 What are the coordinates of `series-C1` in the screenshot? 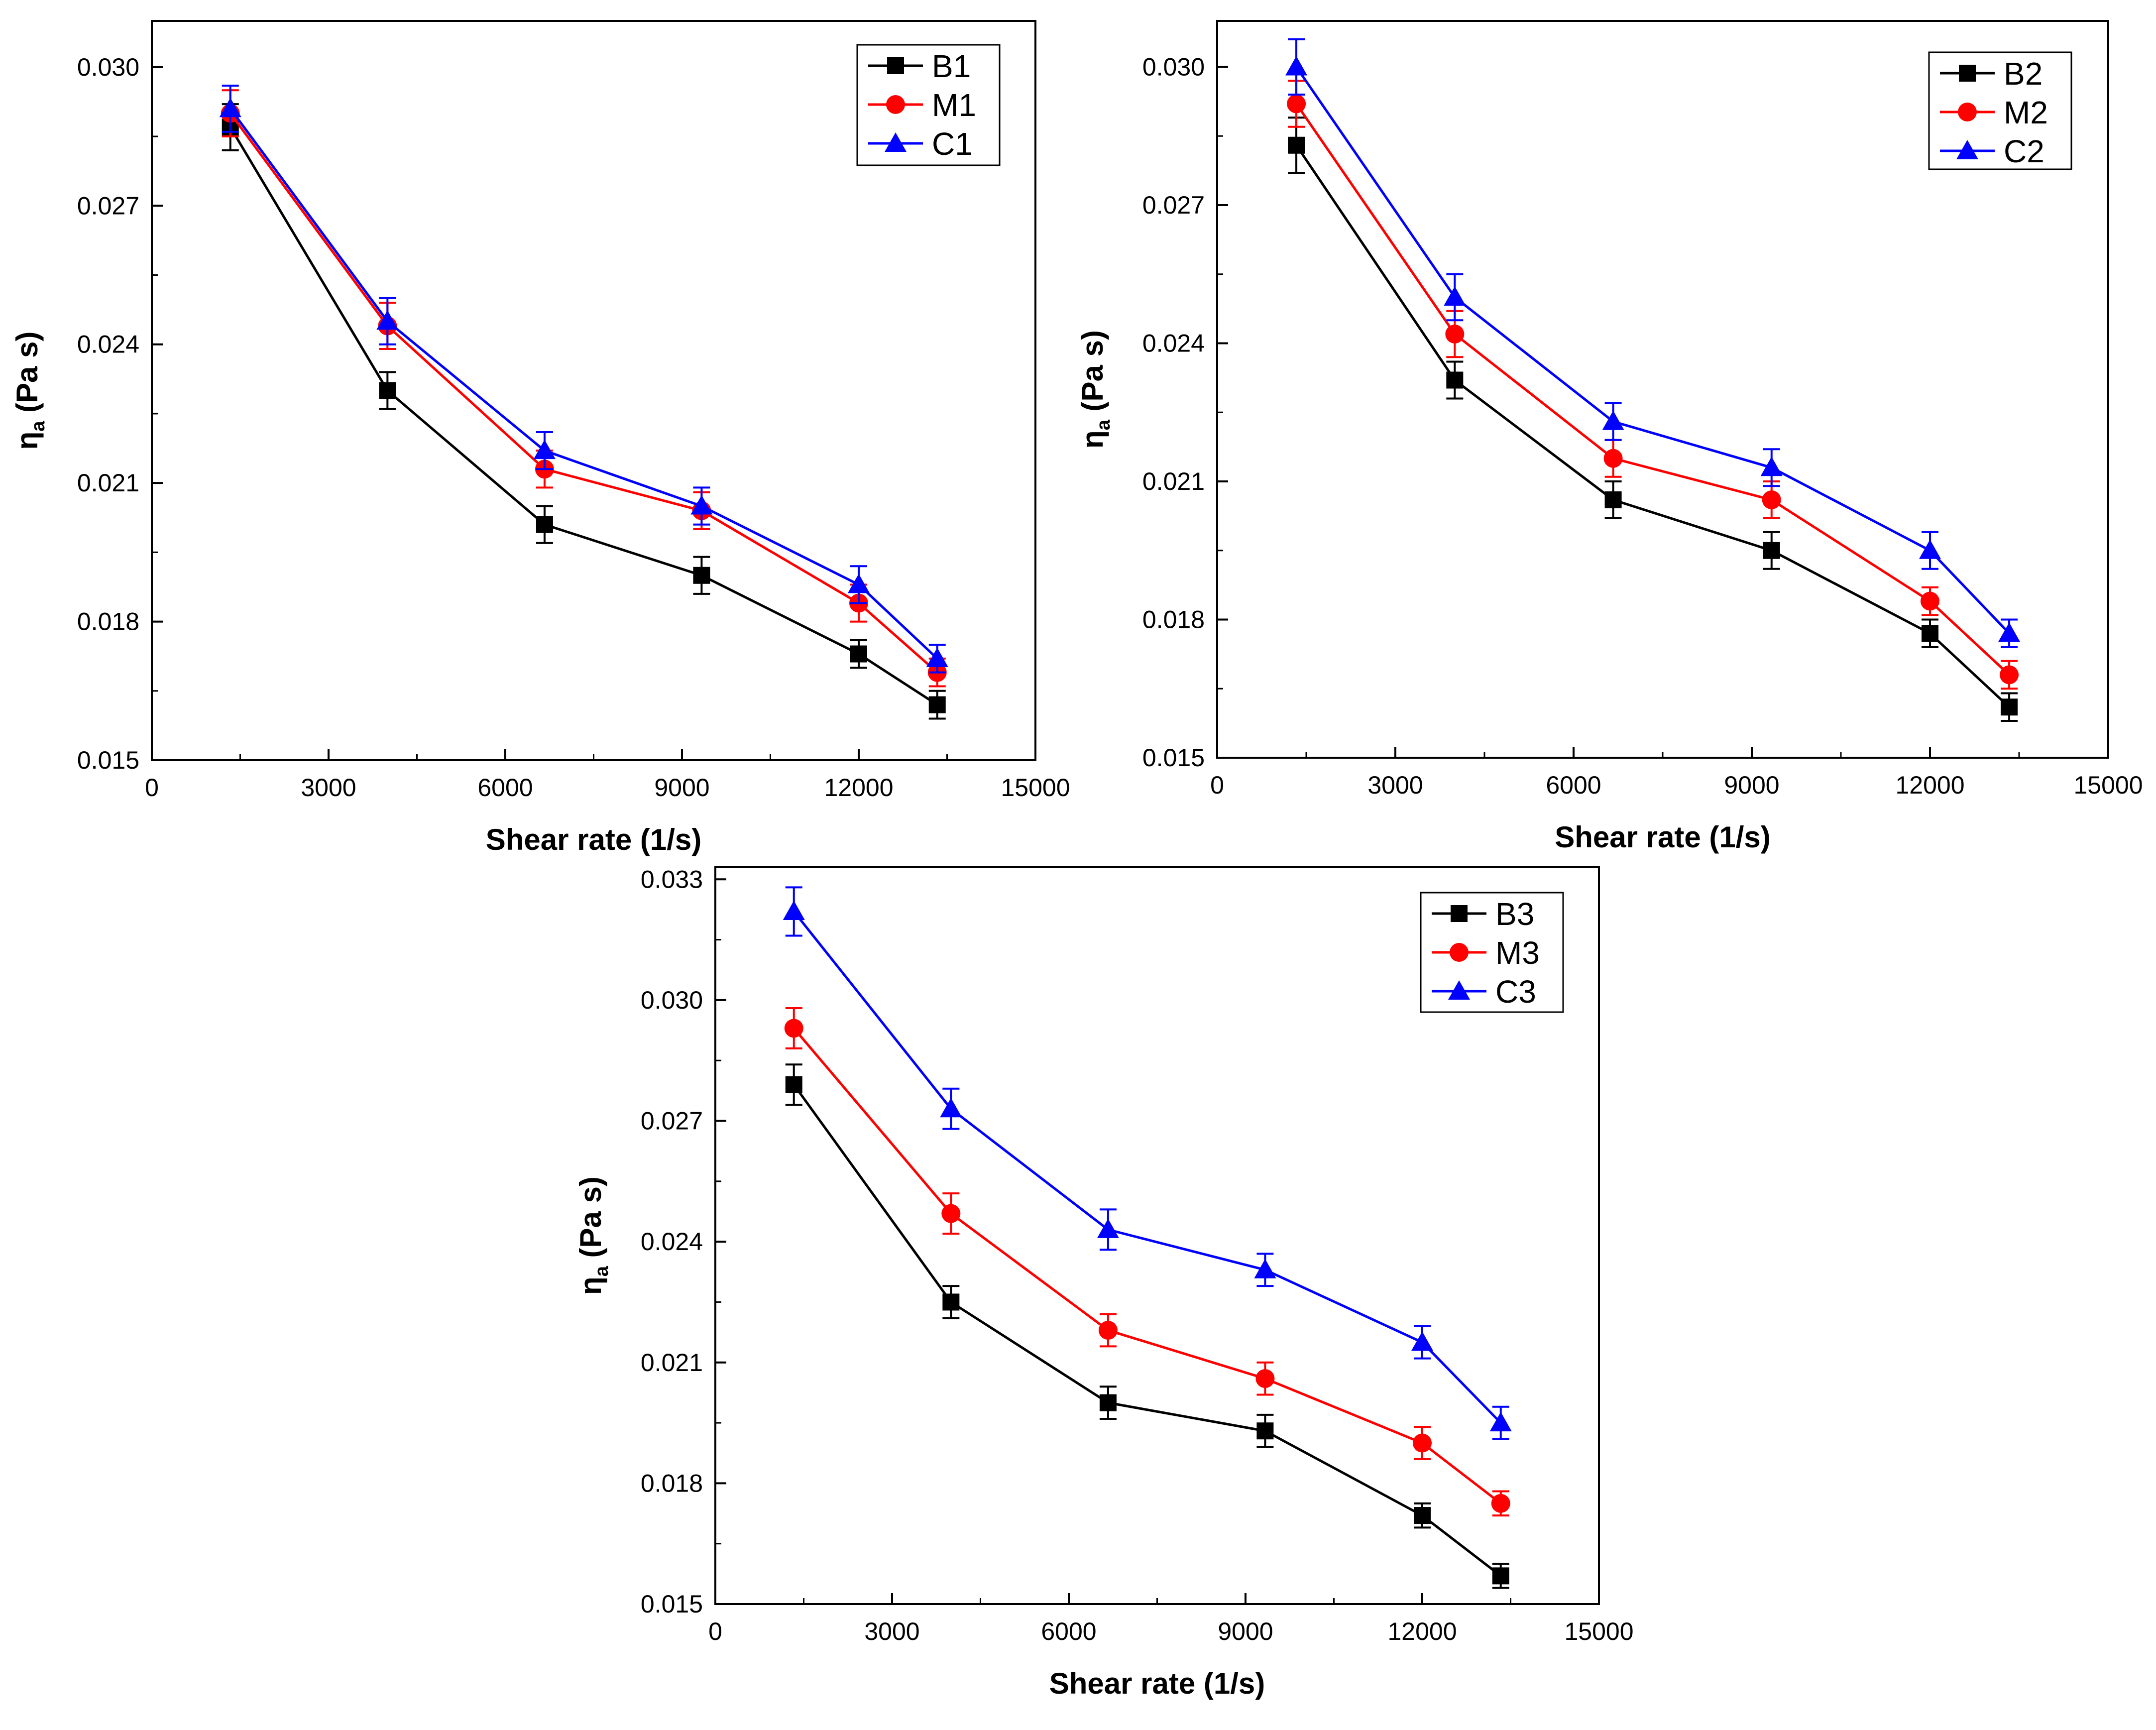 It's located at (583, 379).